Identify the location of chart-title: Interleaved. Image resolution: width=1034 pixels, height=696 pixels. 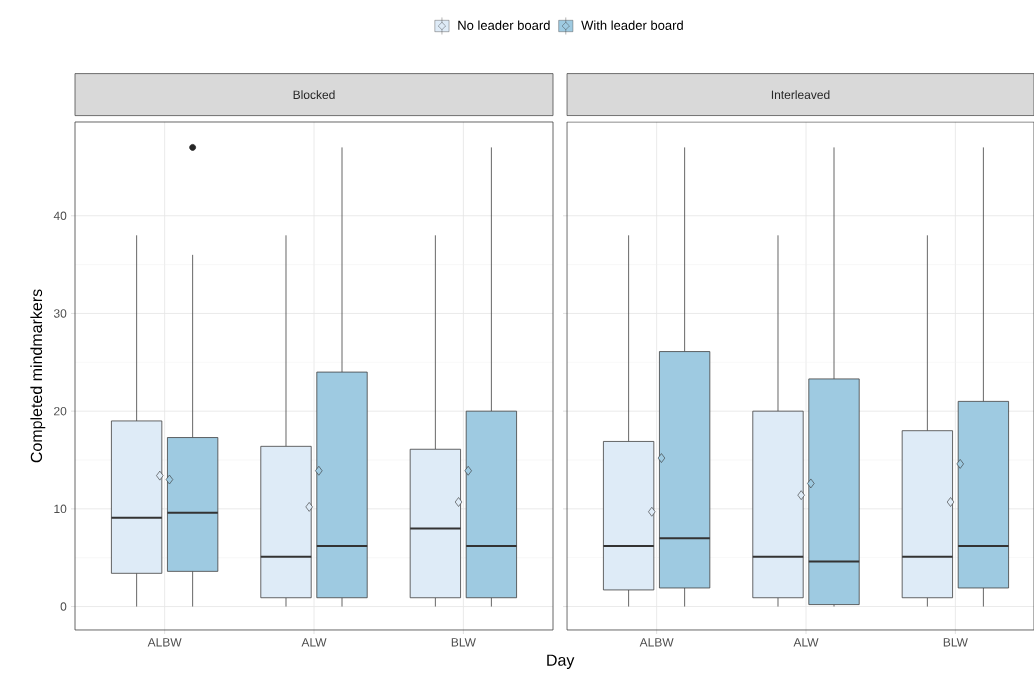
(800, 94).